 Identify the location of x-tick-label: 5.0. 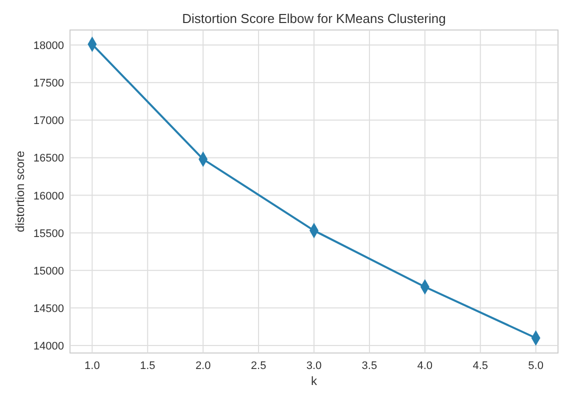
(536, 366).